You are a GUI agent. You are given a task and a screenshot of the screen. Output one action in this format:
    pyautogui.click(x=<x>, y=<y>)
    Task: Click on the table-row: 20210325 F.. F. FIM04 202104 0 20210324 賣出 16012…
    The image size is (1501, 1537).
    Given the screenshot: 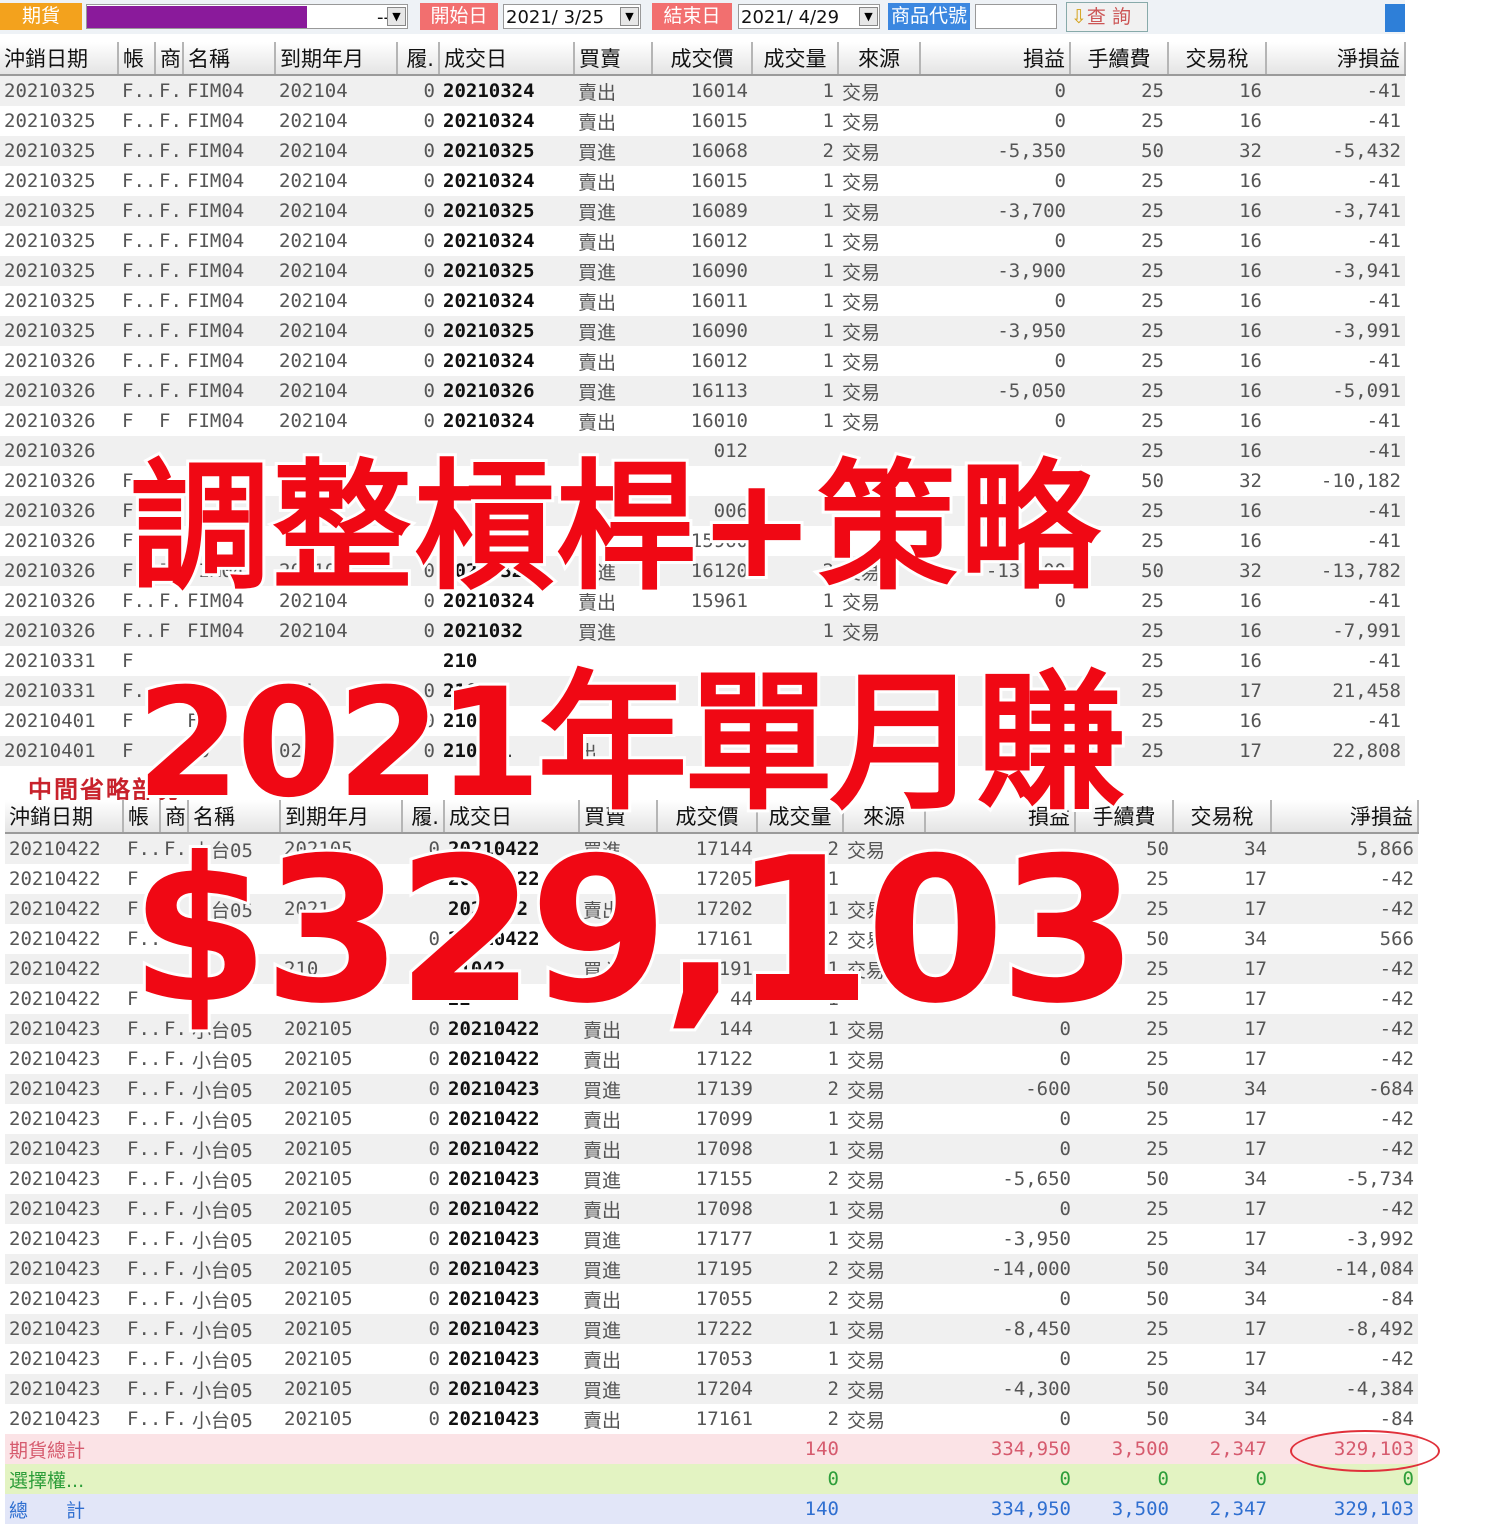 What is the action you would take?
    pyautogui.click(x=702, y=241)
    